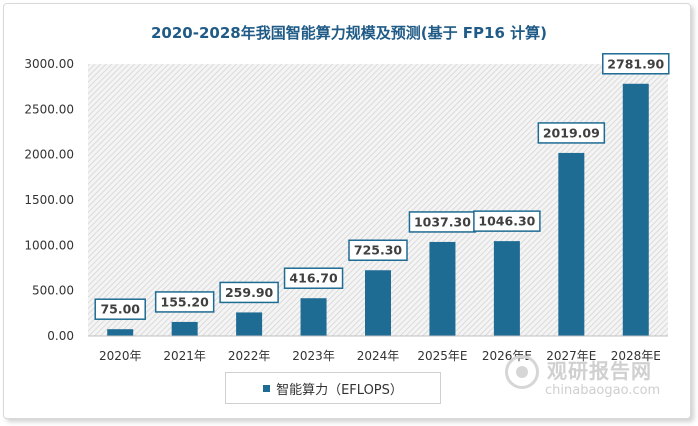  I want to click on data-label: 75.00, so click(120, 309).